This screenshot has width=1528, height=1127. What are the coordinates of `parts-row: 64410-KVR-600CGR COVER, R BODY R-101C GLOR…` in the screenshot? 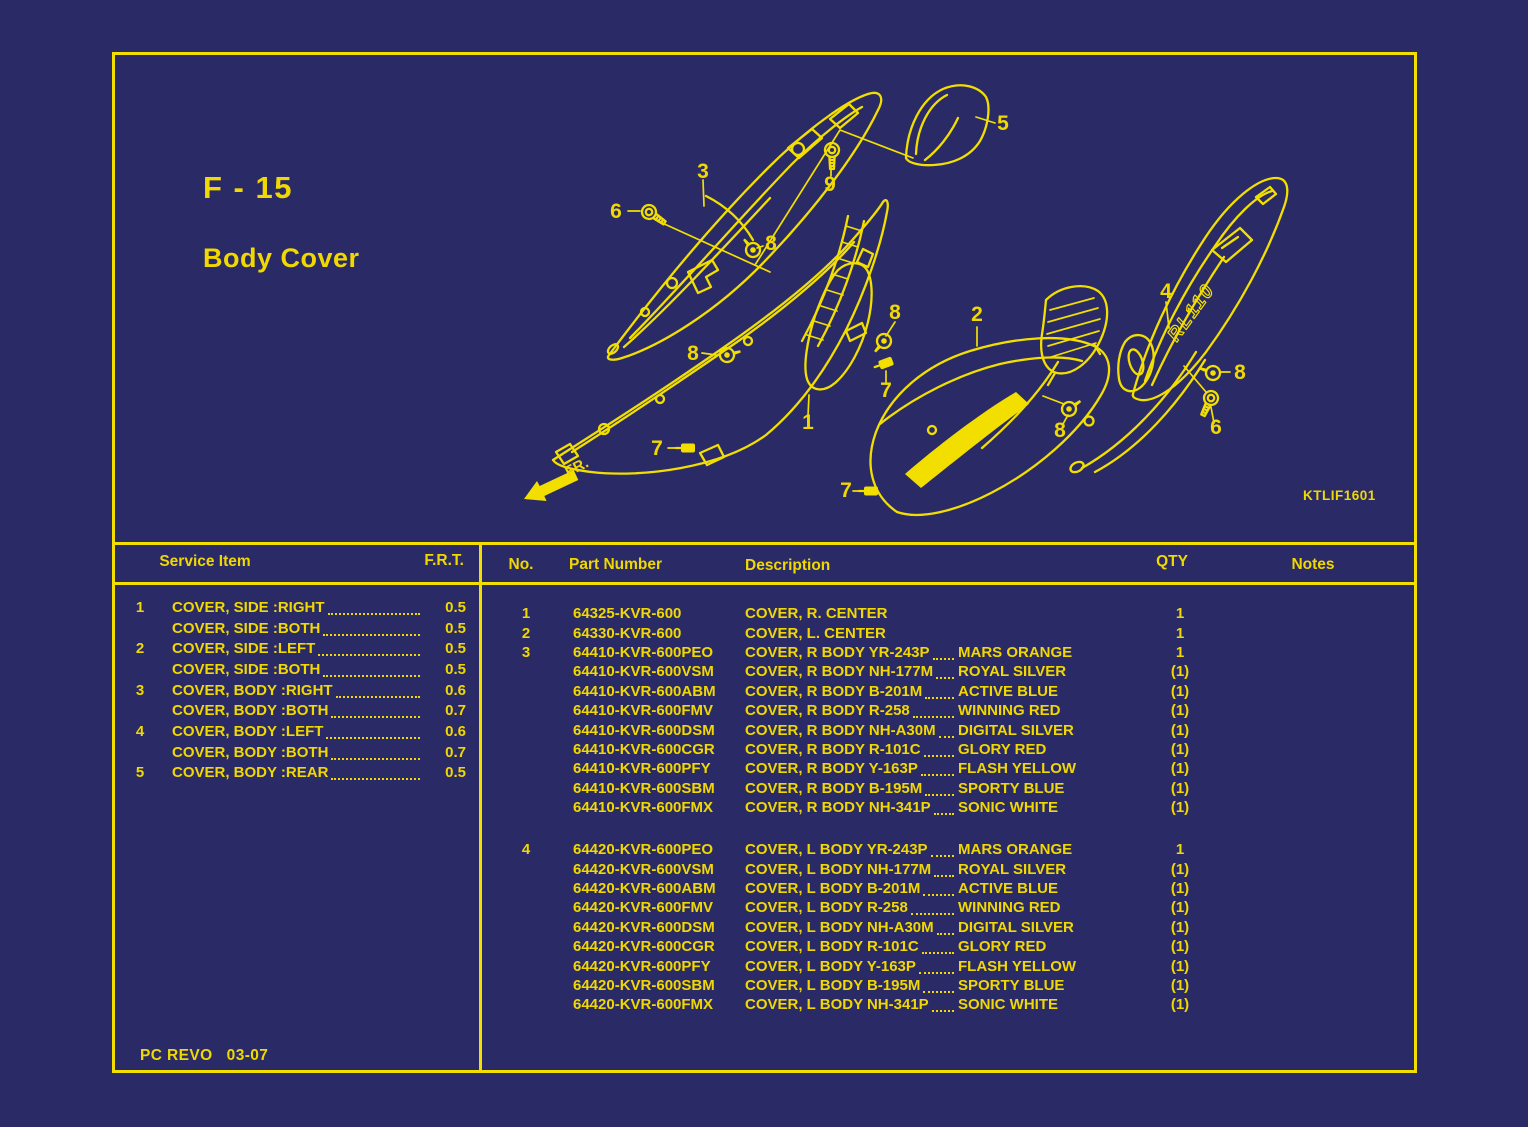 It's located at (948, 749).